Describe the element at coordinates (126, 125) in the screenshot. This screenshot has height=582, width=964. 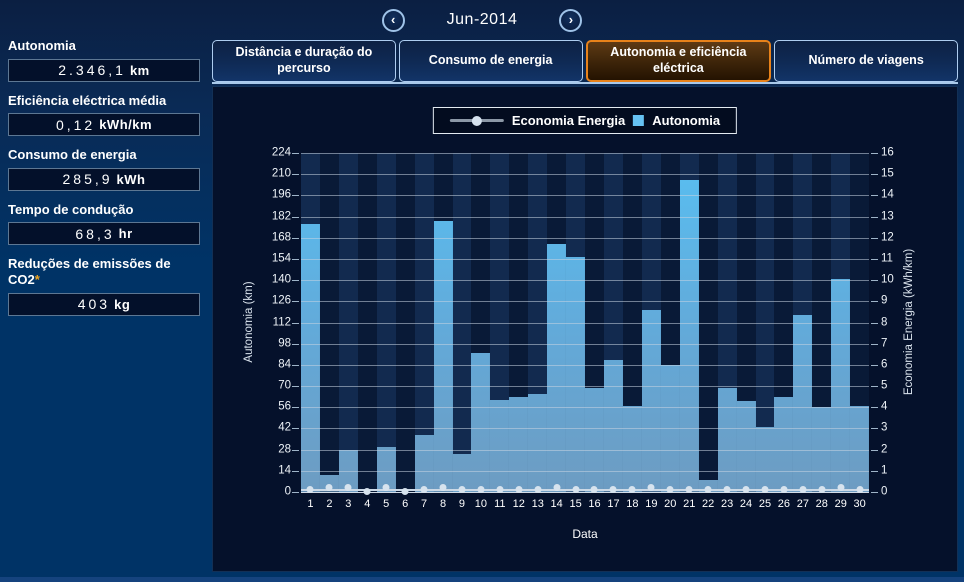
I see `stat-unit: kWh/km` at that location.